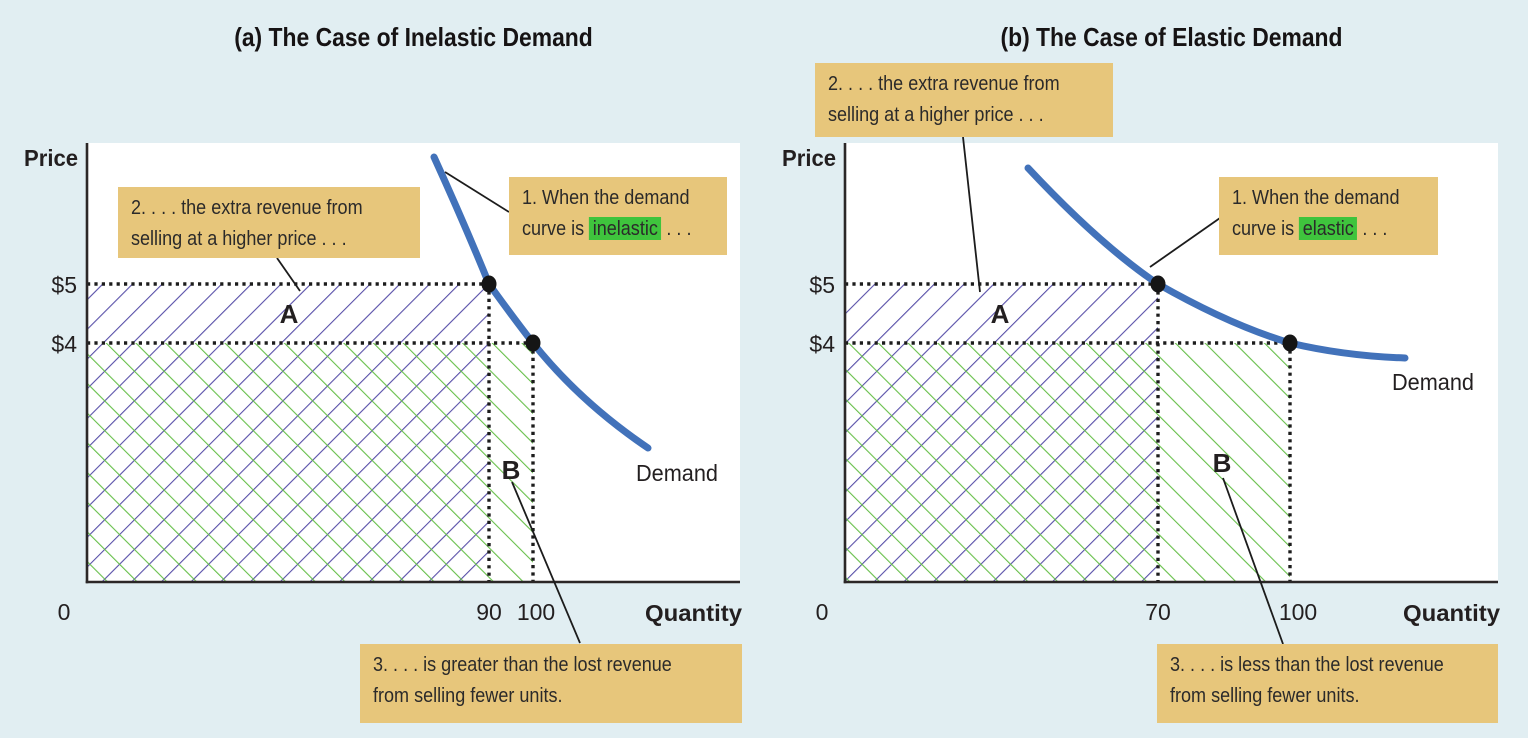 Image resolution: width=1528 pixels, height=738 pixels. I want to click on qty70-tick-b: 70, so click(1158, 612).